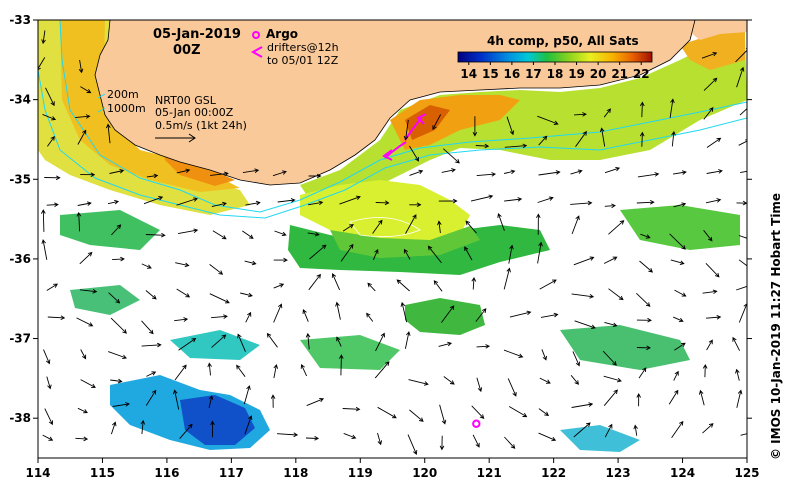  What do you see at coordinates (427, 122) in the screenshot?
I see `sst-patch-bight-hot` at bounding box center [427, 122].